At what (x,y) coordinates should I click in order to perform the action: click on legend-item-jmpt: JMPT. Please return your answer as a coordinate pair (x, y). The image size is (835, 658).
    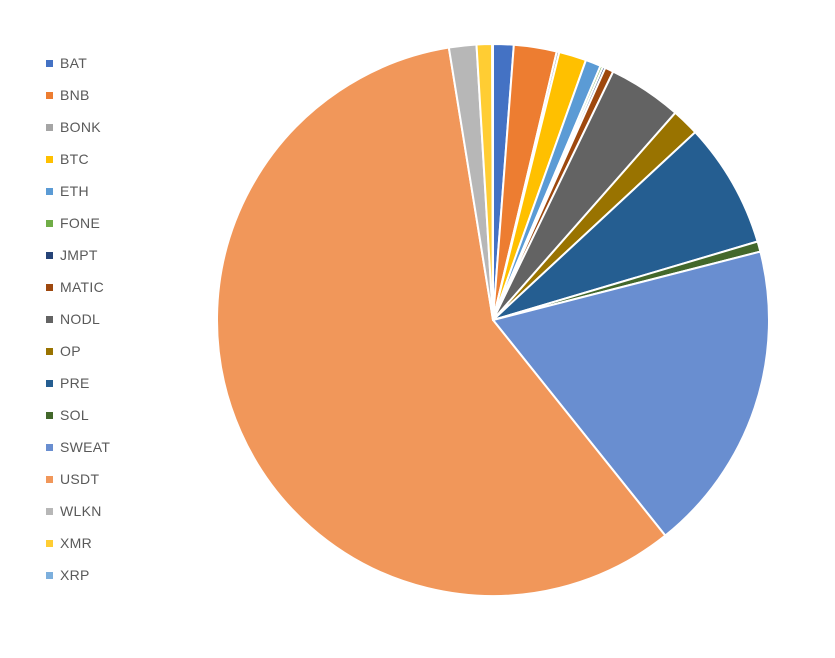
    Looking at the image, I should click on (78, 255).